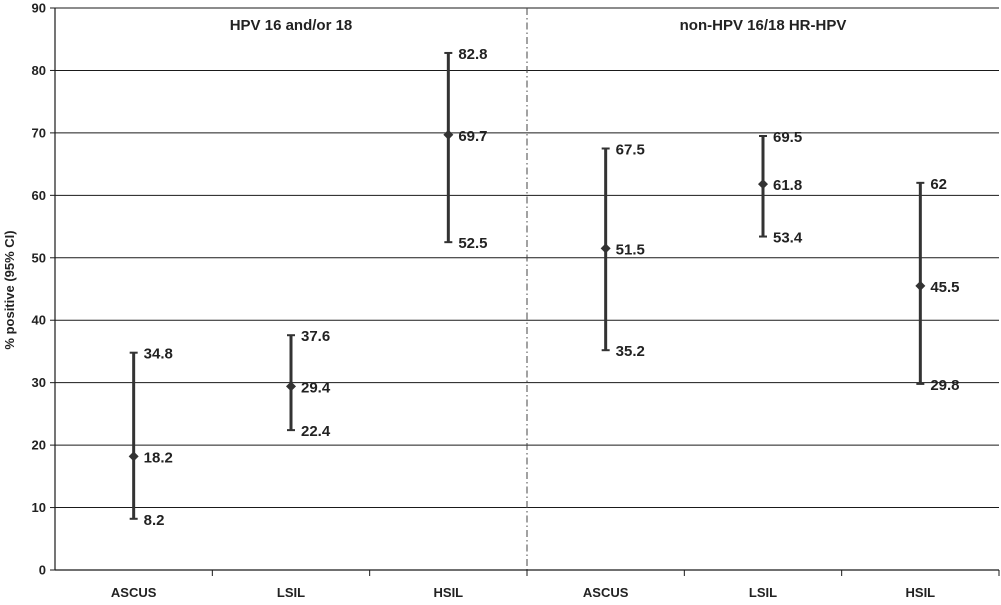 The image size is (1001, 605). What do you see at coordinates (39, 507) in the screenshot?
I see `y-tick-label: 10` at bounding box center [39, 507].